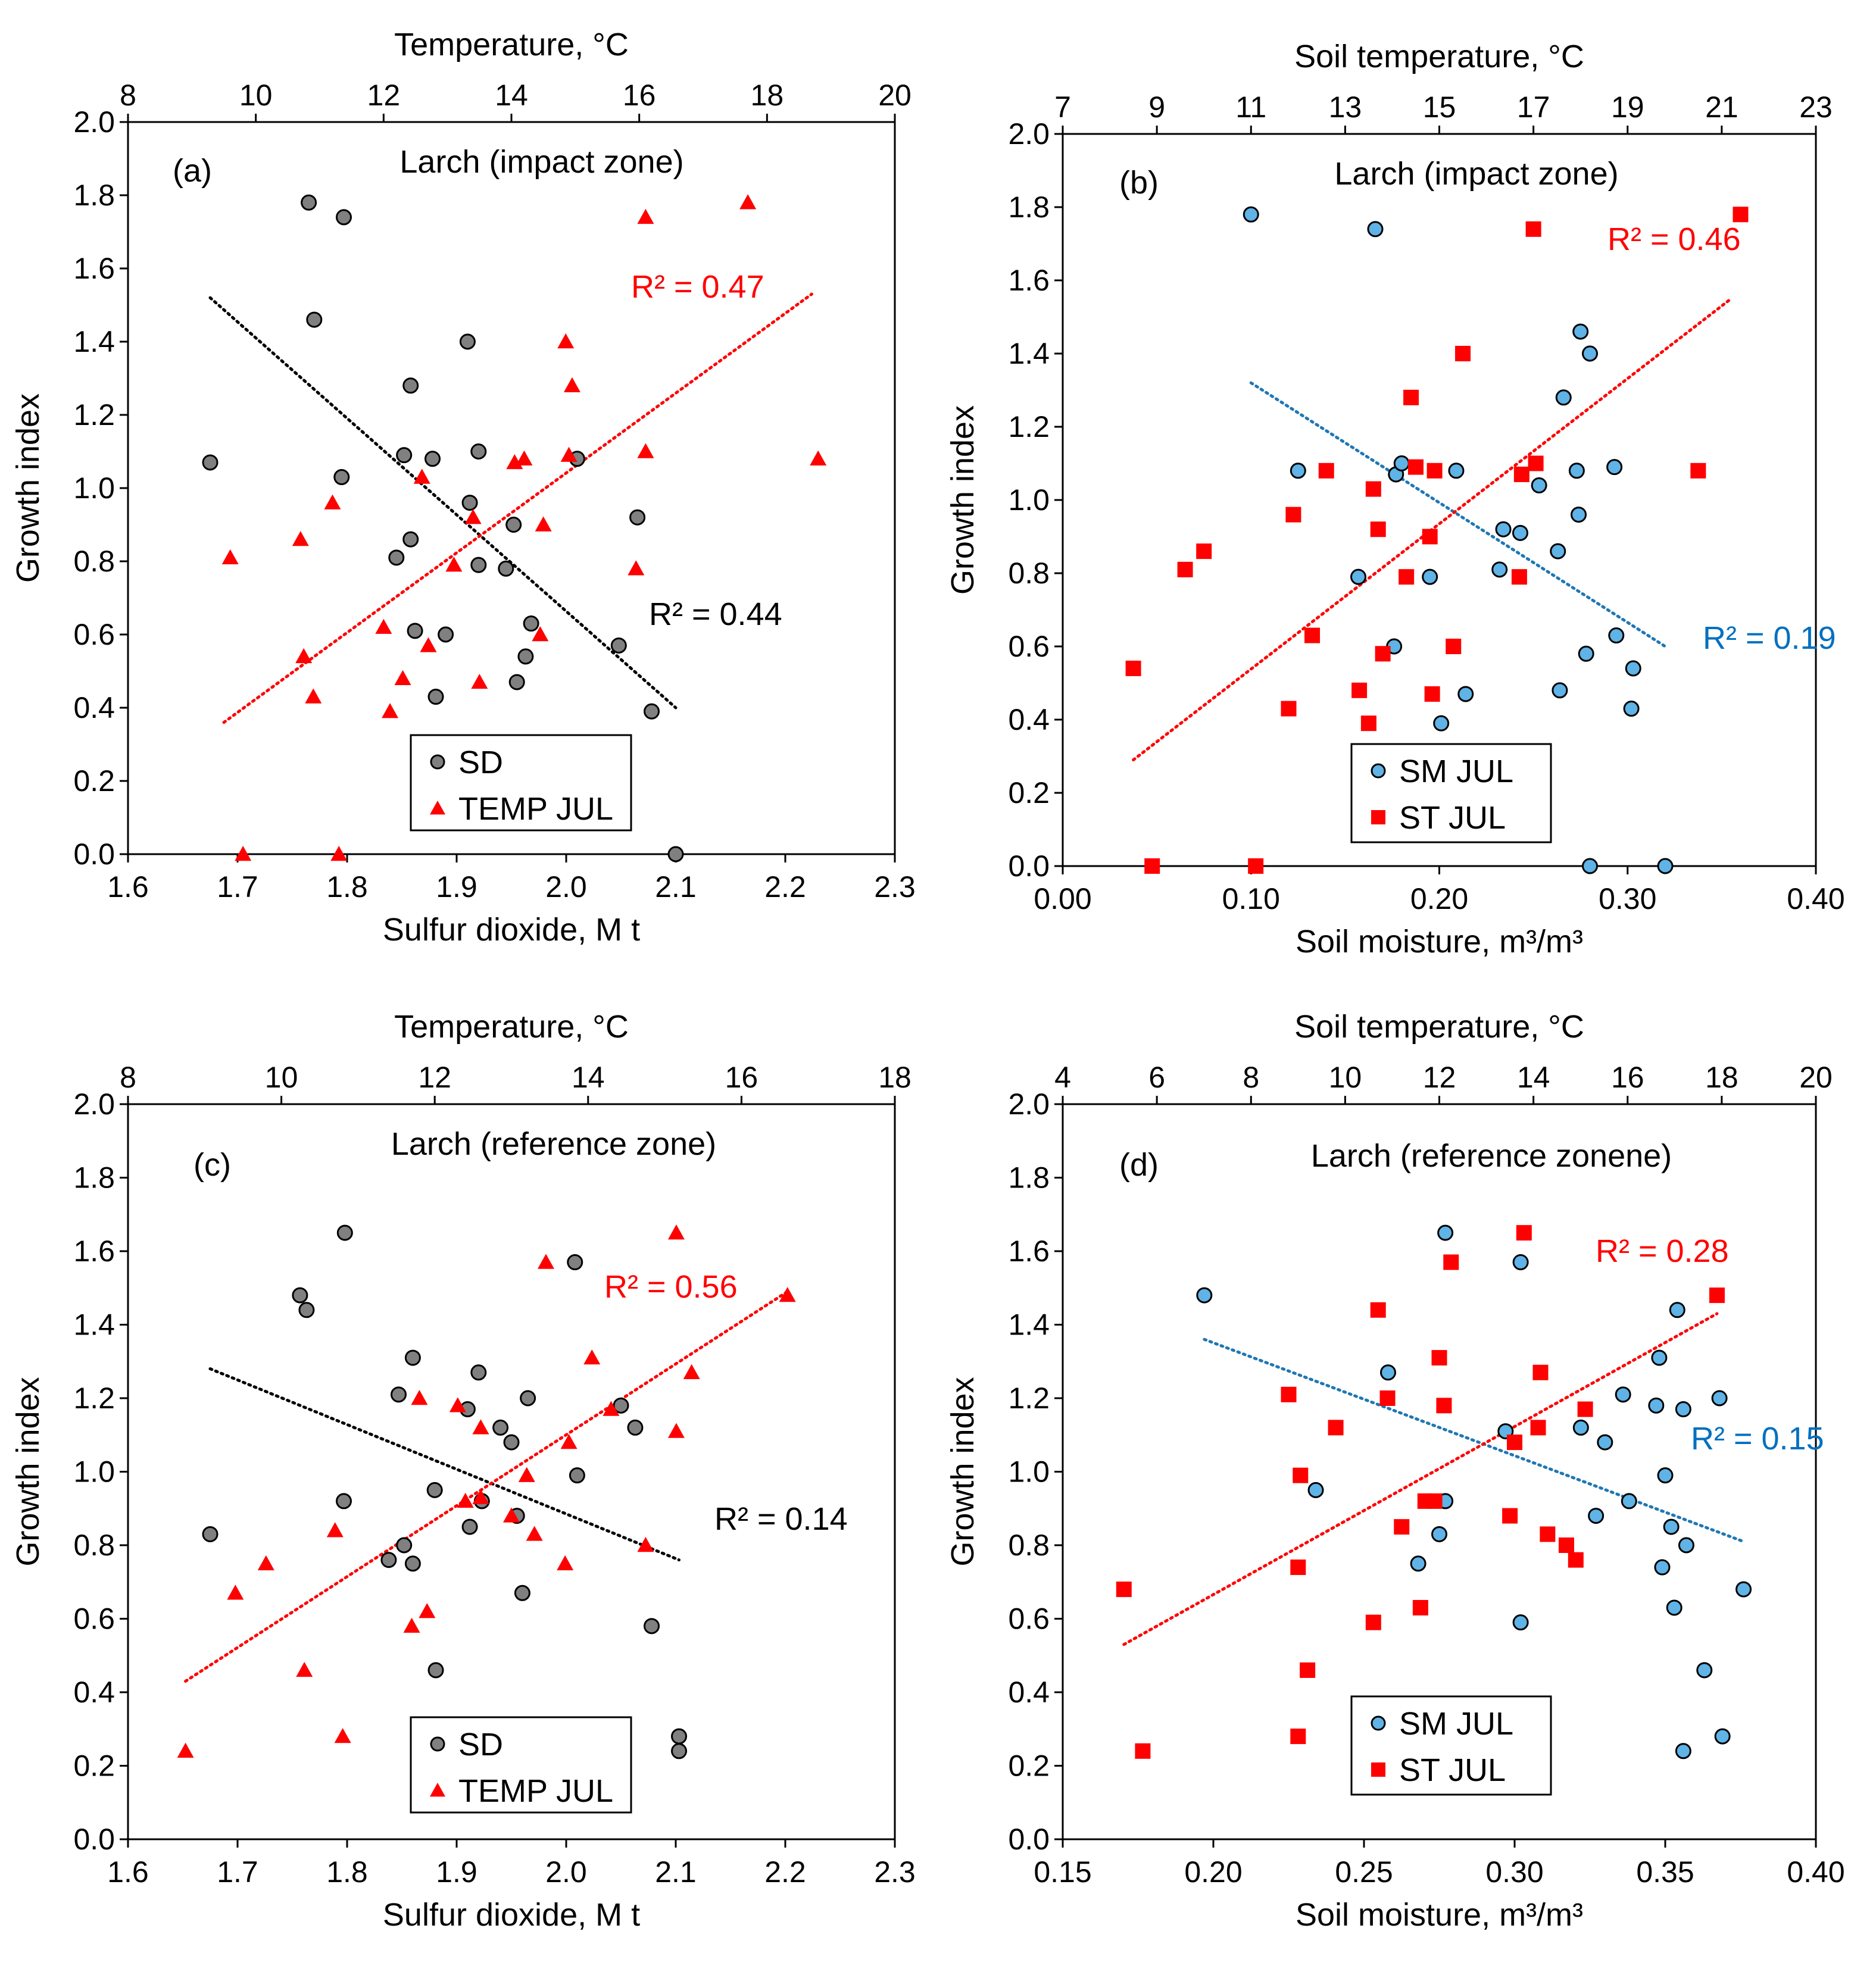 The height and width of the screenshot is (1972, 1876). What do you see at coordinates (1062, 107) in the screenshot?
I see `x2-tick-label: 7` at bounding box center [1062, 107].